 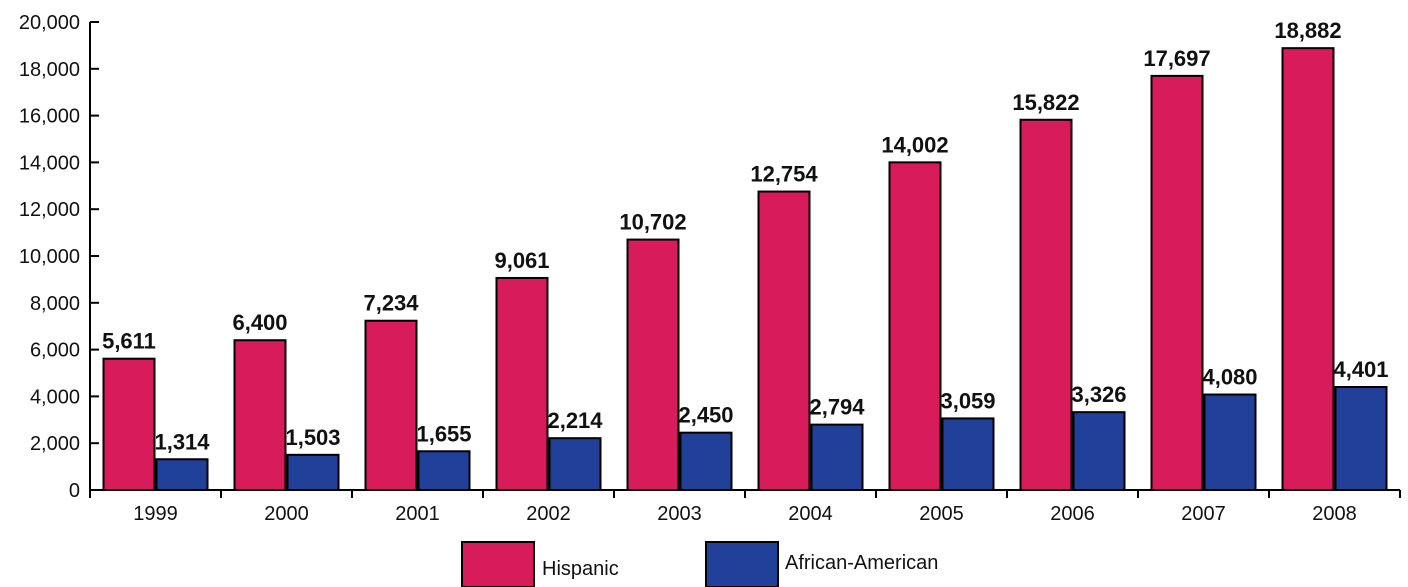 What do you see at coordinates (914, 144) in the screenshot?
I see `data-label: 14,002` at bounding box center [914, 144].